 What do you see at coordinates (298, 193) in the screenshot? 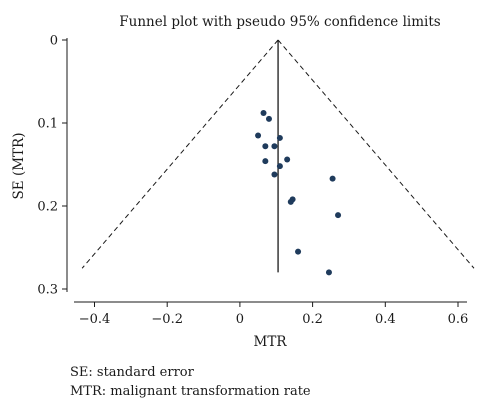
I see `study-points` at bounding box center [298, 193].